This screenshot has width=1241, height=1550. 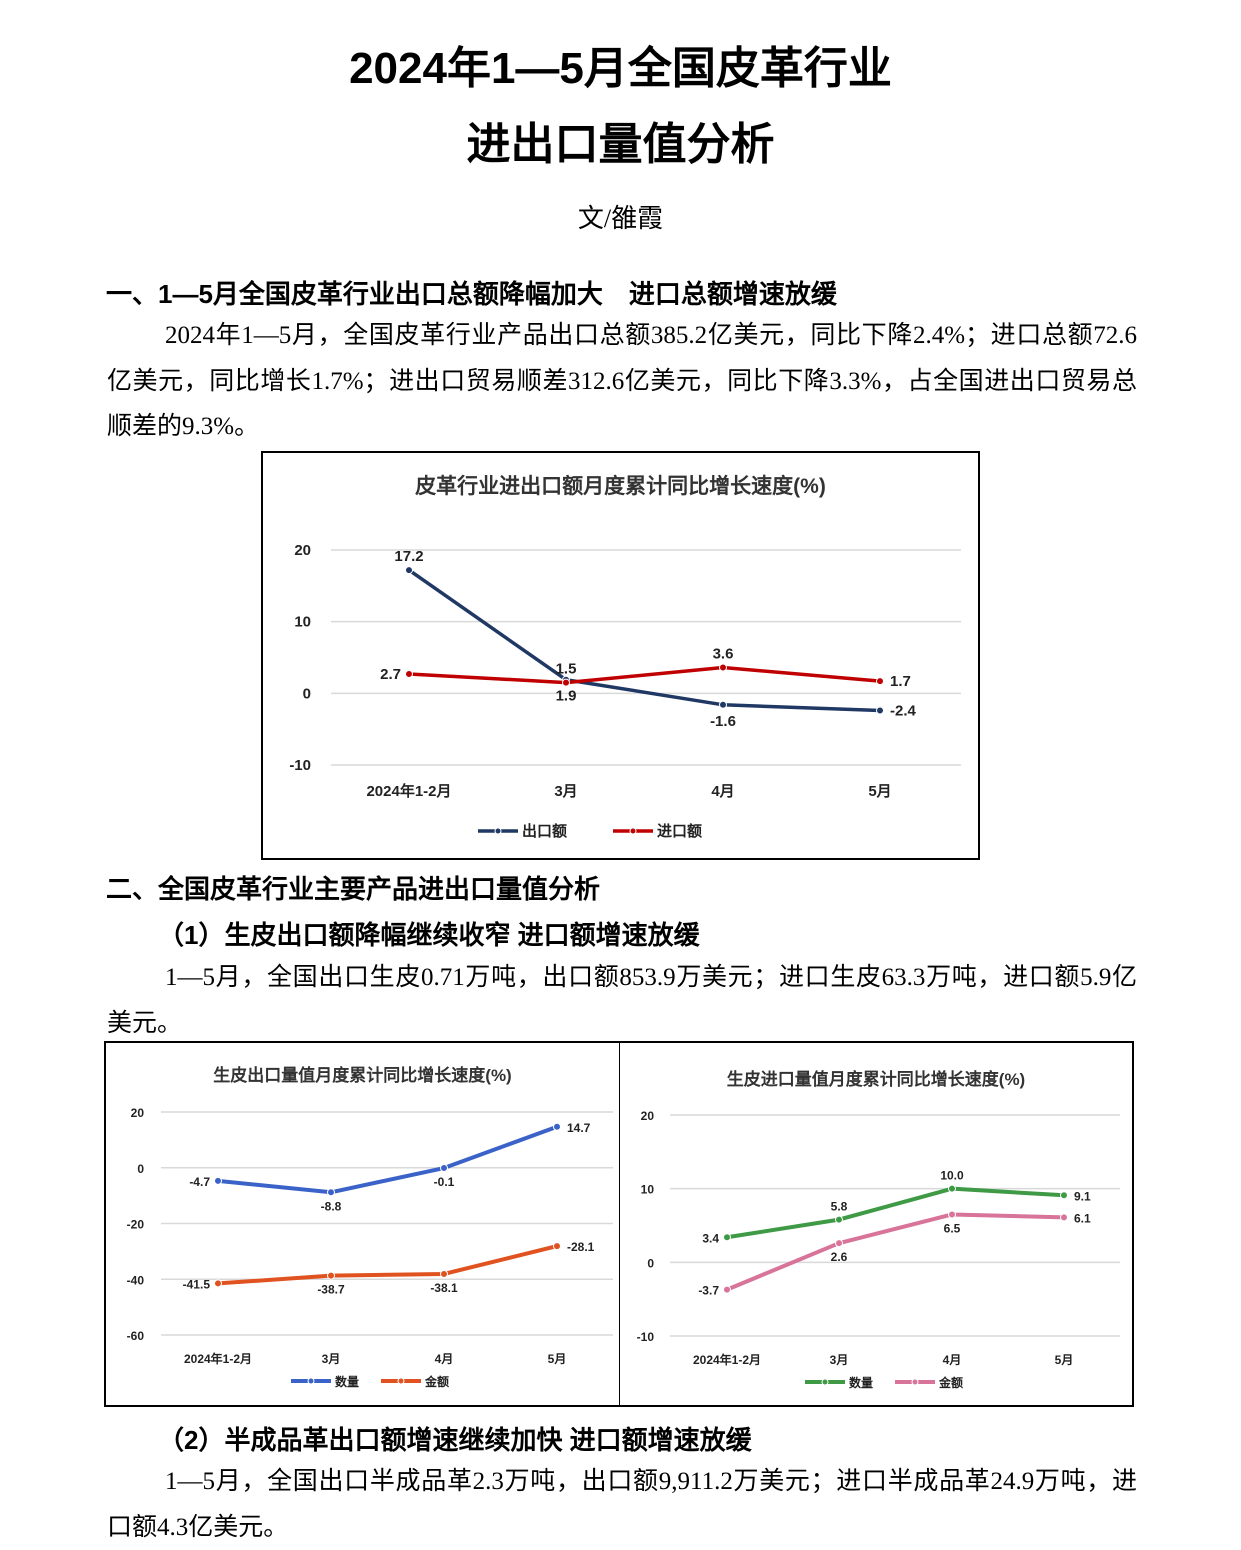 I want to click on data-label: 6.5, so click(x=952, y=1228).